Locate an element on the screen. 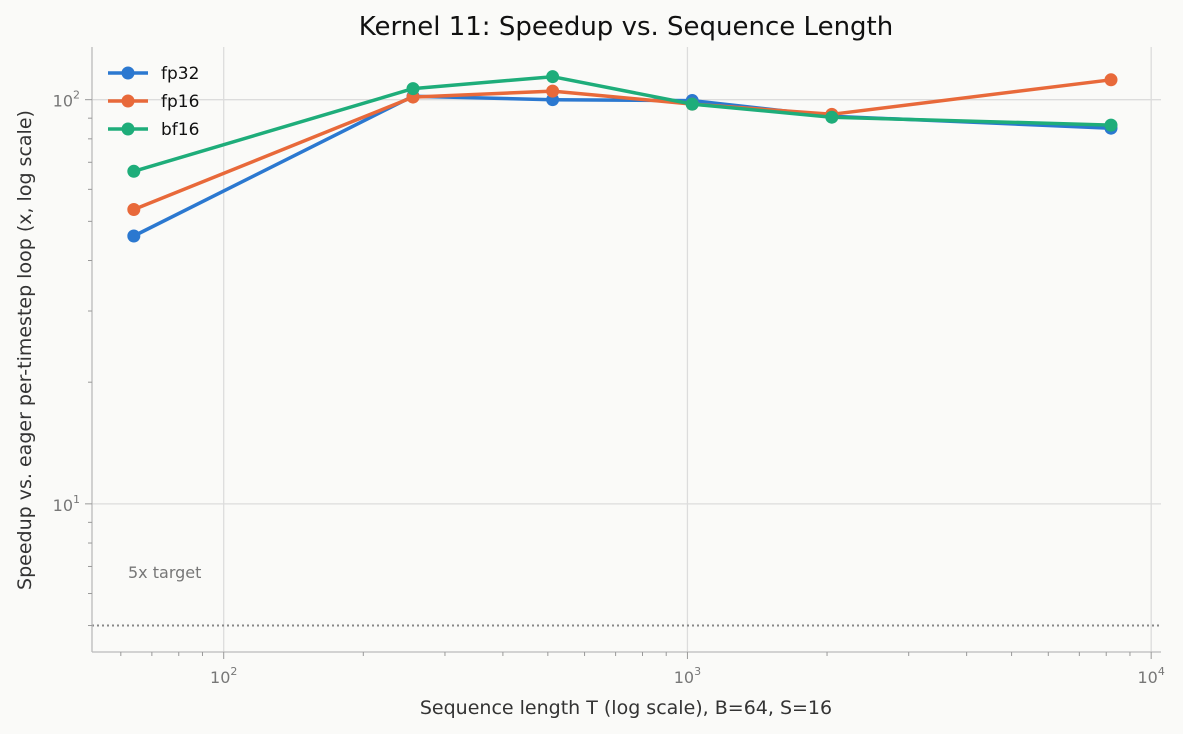 The width and height of the screenshot is (1183, 734). series-line-bf16 is located at coordinates (622, 123).